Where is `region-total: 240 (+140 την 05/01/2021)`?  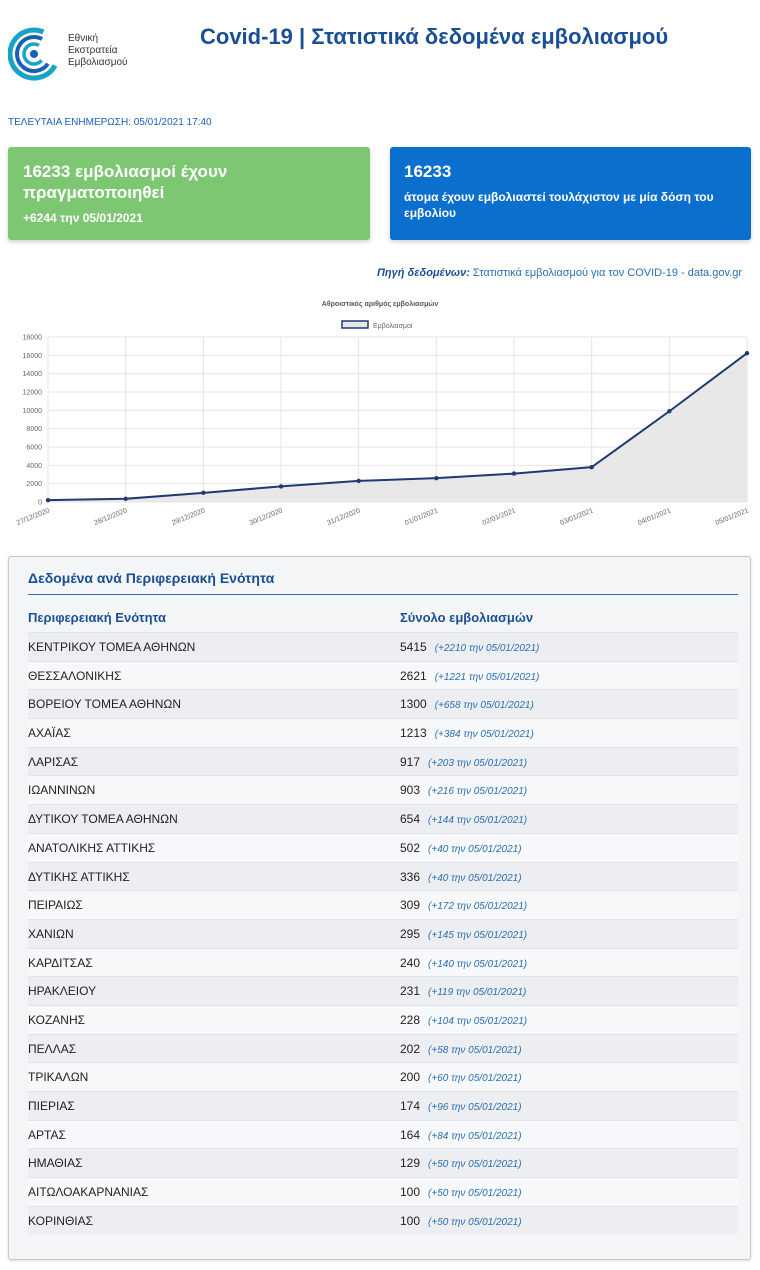
region-total: 240 (+140 την 05/01/2021) is located at coordinates (463, 963).